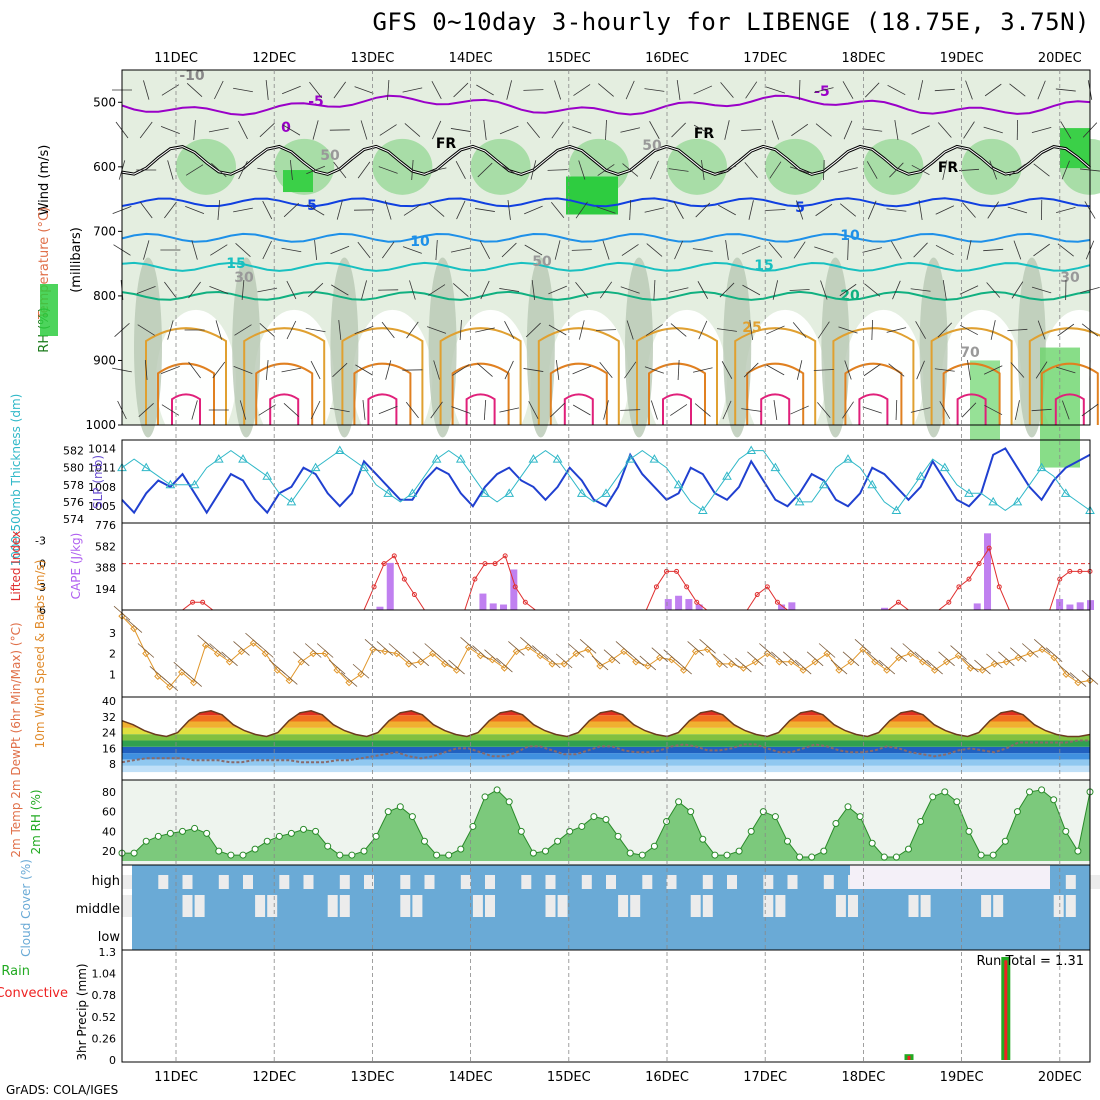 This screenshot has width=1100, height=1100. What do you see at coordinates (104, 231) in the screenshot?
I see `pressure-tick-label: 700` at bounding box center [104, 231].